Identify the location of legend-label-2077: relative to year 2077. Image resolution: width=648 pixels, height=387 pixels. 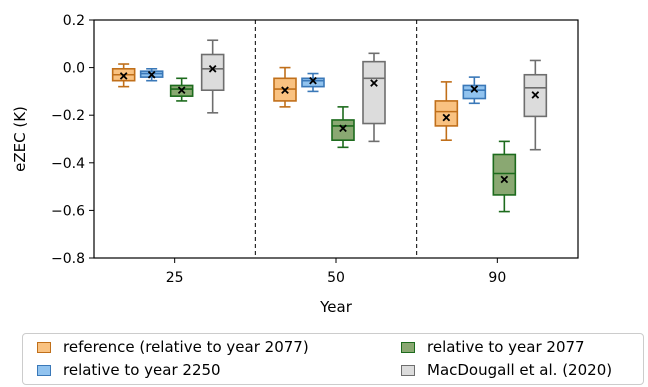
(506, 347).